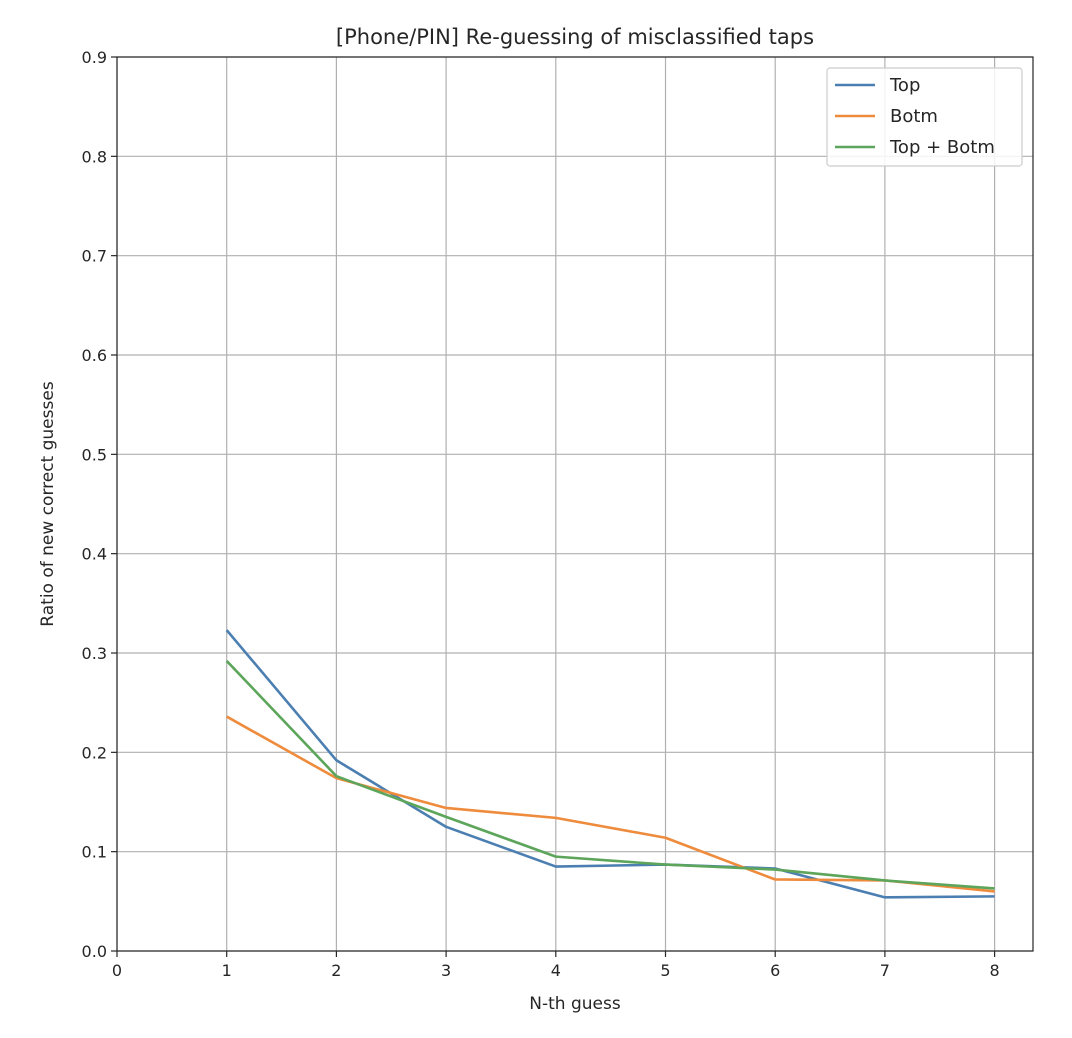 The height and width of the screenshot is (1038, 1072). Describe the element at coordinates (665, 970) in the screenshot. I see `x-tick-label: 5` at that location.